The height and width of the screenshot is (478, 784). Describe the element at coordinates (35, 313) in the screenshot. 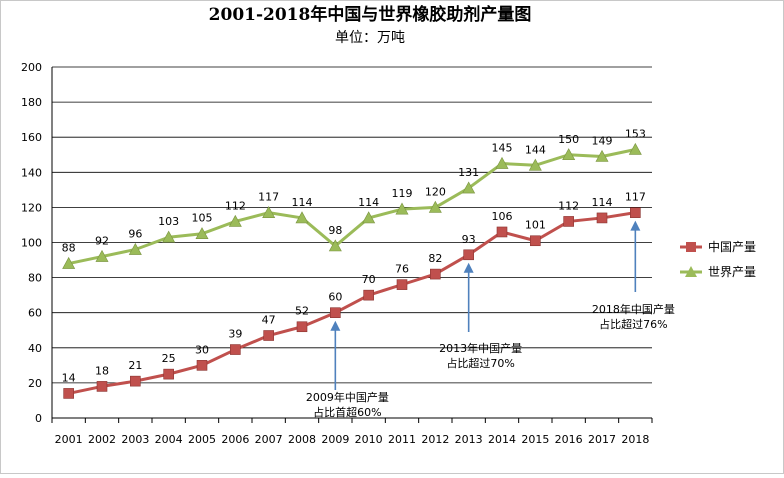

I see `y-tick-label-60: 60` at that location.